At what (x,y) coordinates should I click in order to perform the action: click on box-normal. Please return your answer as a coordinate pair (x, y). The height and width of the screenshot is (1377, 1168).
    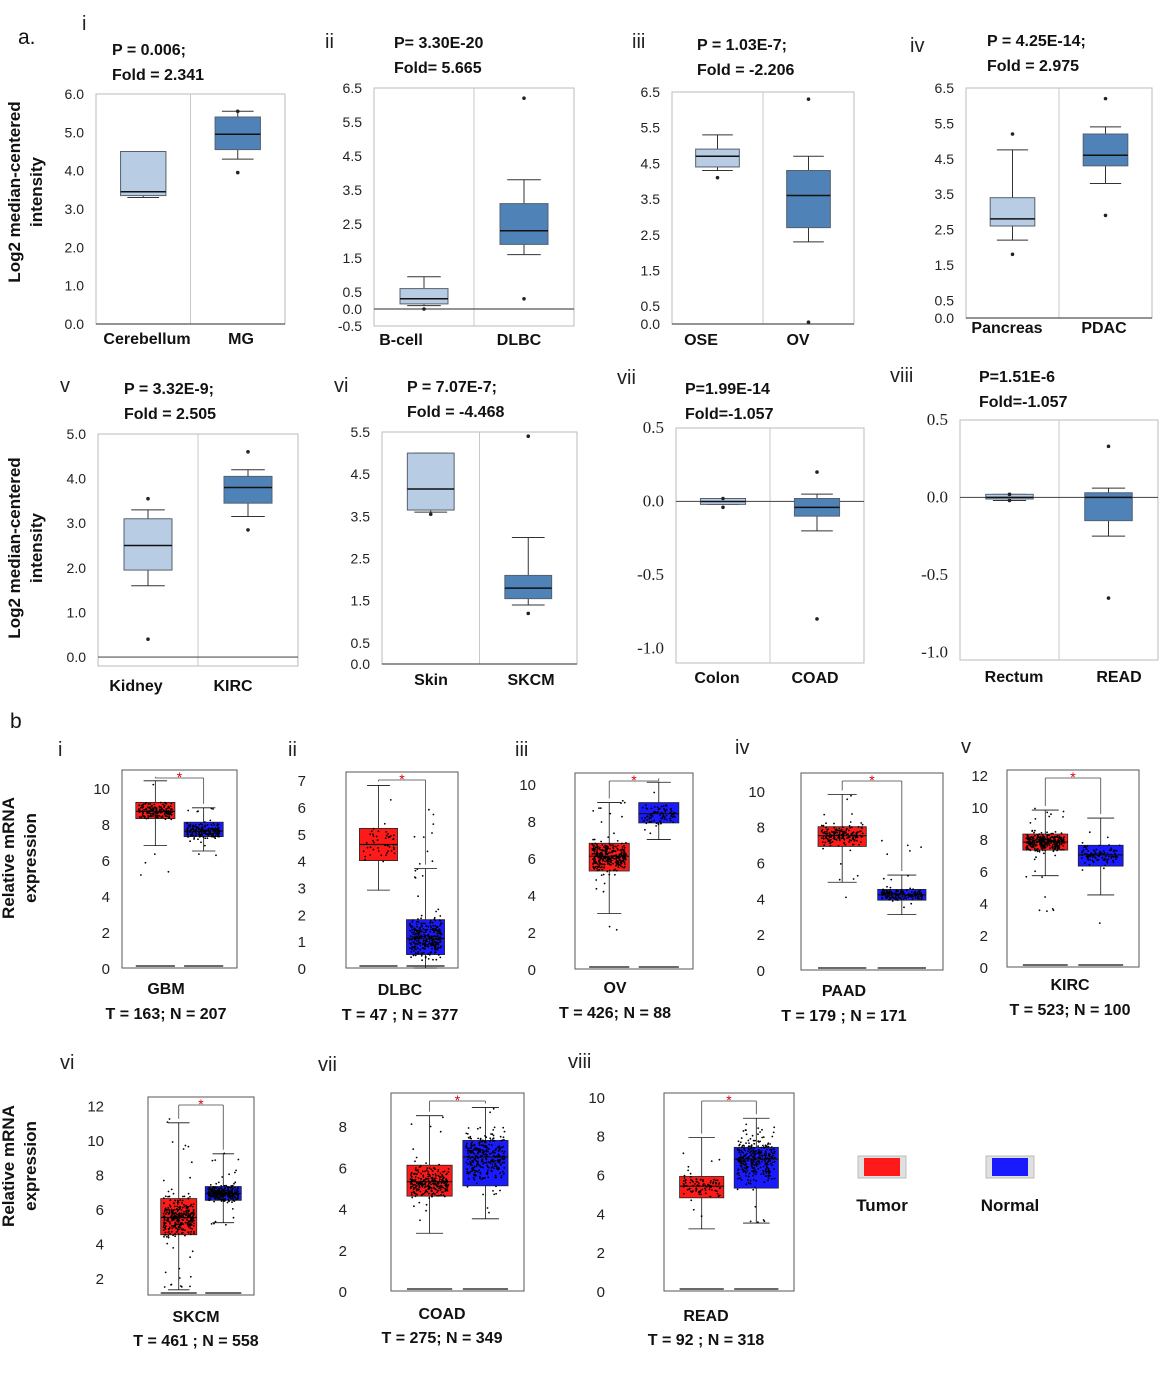
    Looking at the image, I should click on (1012, 194).